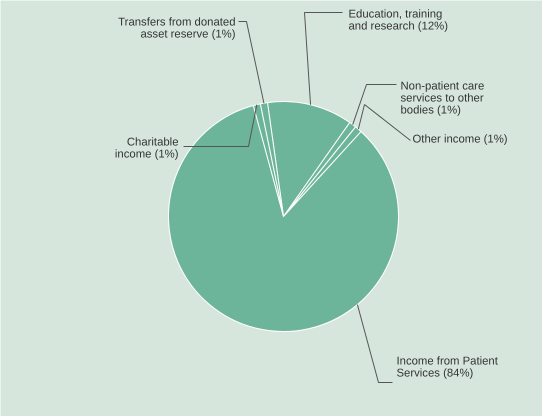 The image size is (542, 416). I want to click on slice-label: Charitable income (1%), so click(146, 148).